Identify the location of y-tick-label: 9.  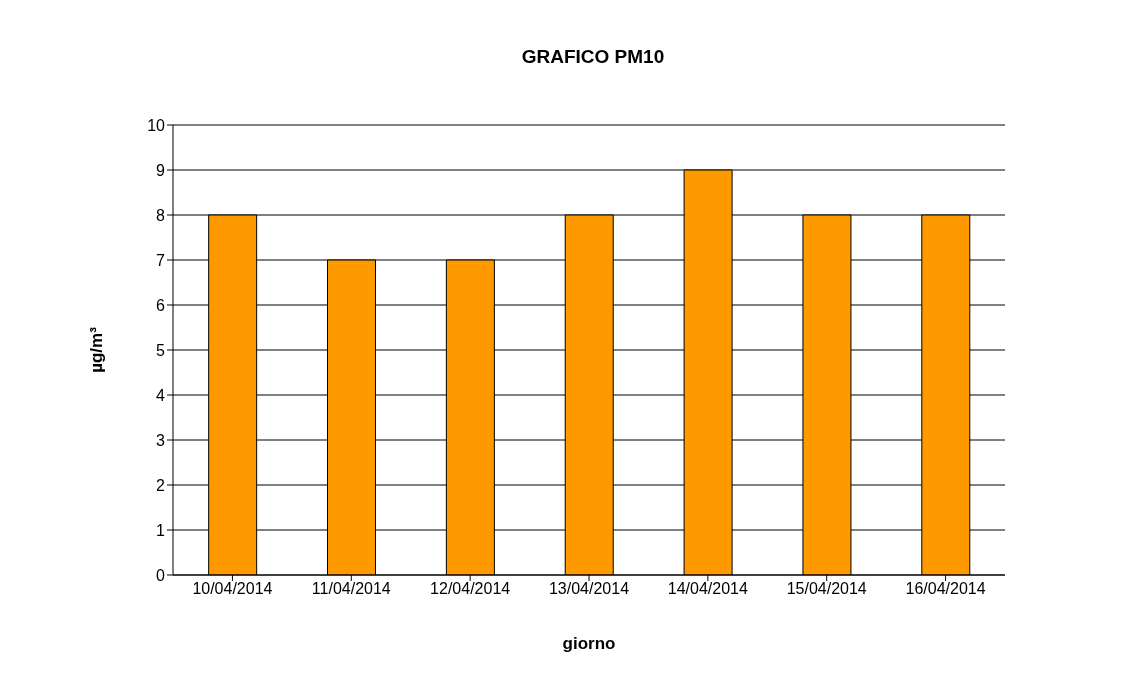
(161, 170).